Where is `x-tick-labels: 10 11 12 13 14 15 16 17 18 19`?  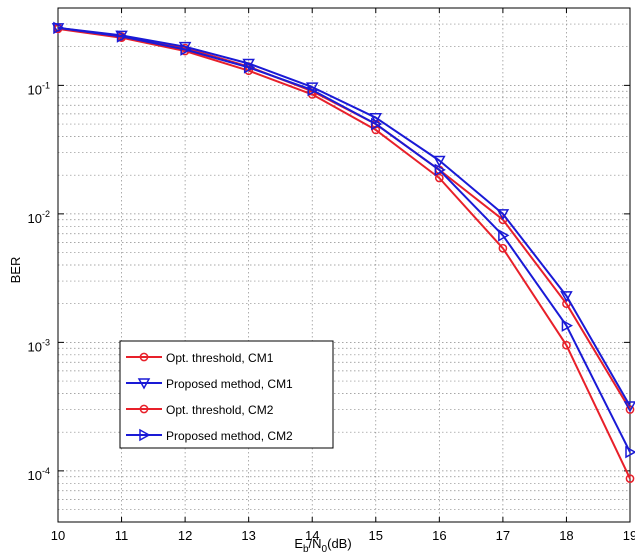
x-tick-labels: 10 11 12 13 14 15 16 17 18 19 is located at coordinates (343, 535).